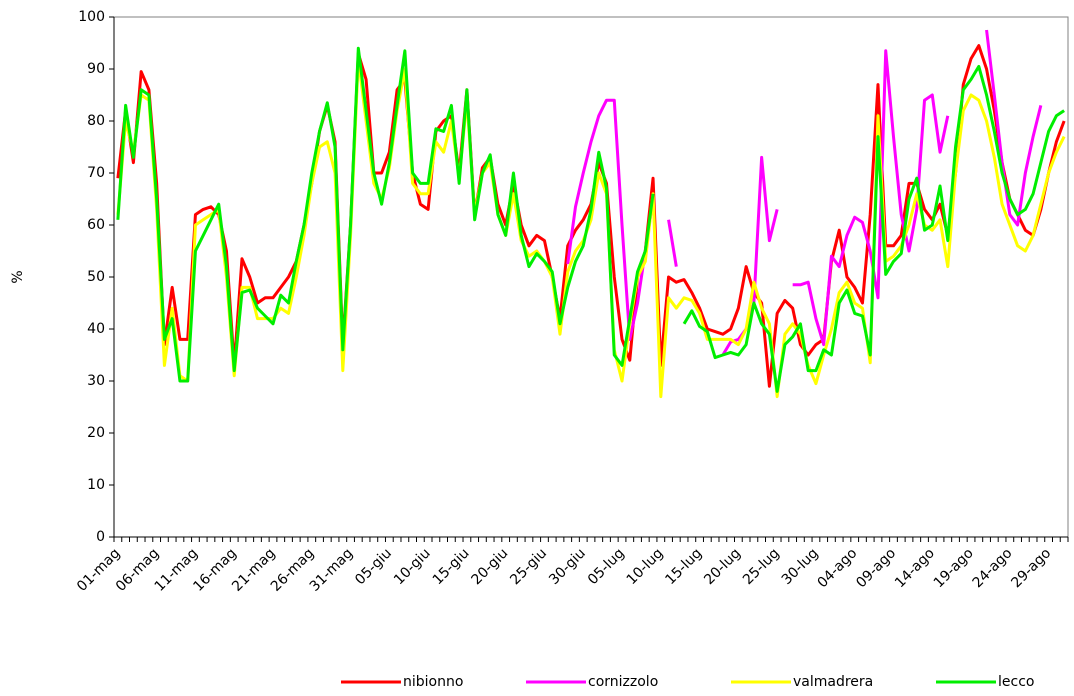 Image resolution: width=1074 pixels, height=696 pixels. Describe the element at coordinates (954, 568) in the screenshot. I see `x-tick-label: 19-ago` at that location.